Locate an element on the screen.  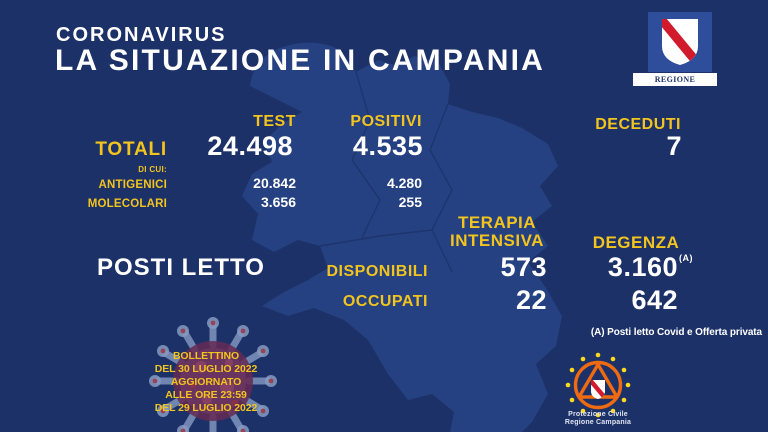
bulletin-line: DEL 29 LUGLIO 2022 is located at coordinates (206, 408).